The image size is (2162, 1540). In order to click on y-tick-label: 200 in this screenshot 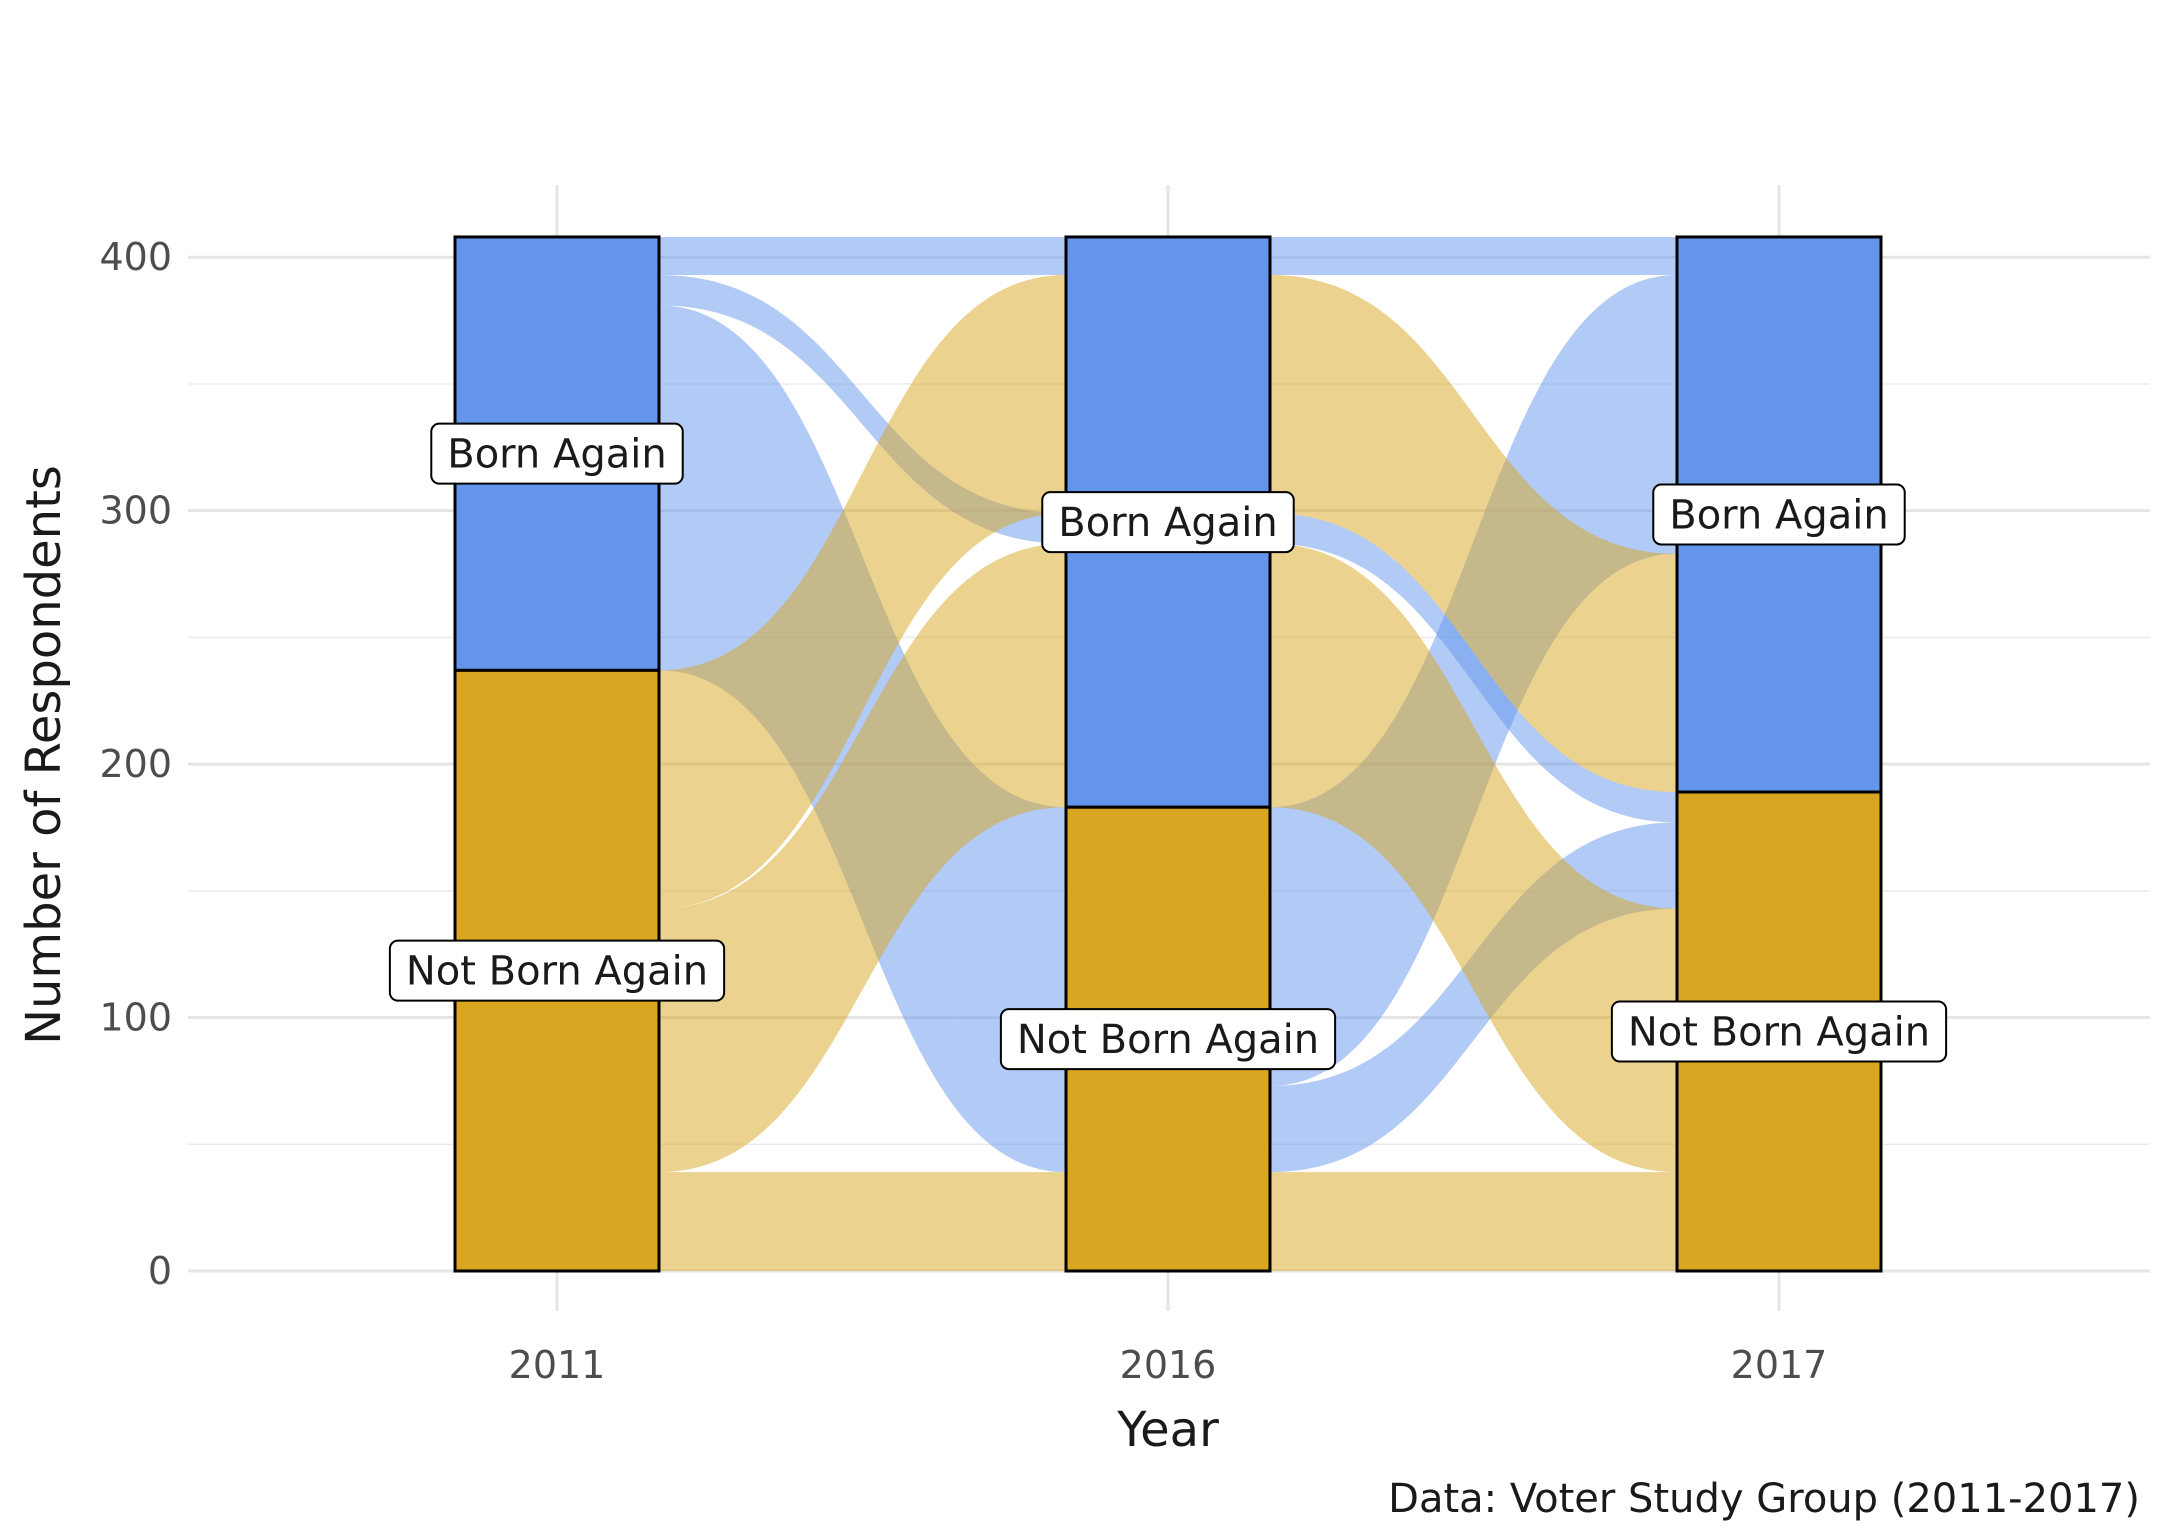, I will do `click(135, 764)`.